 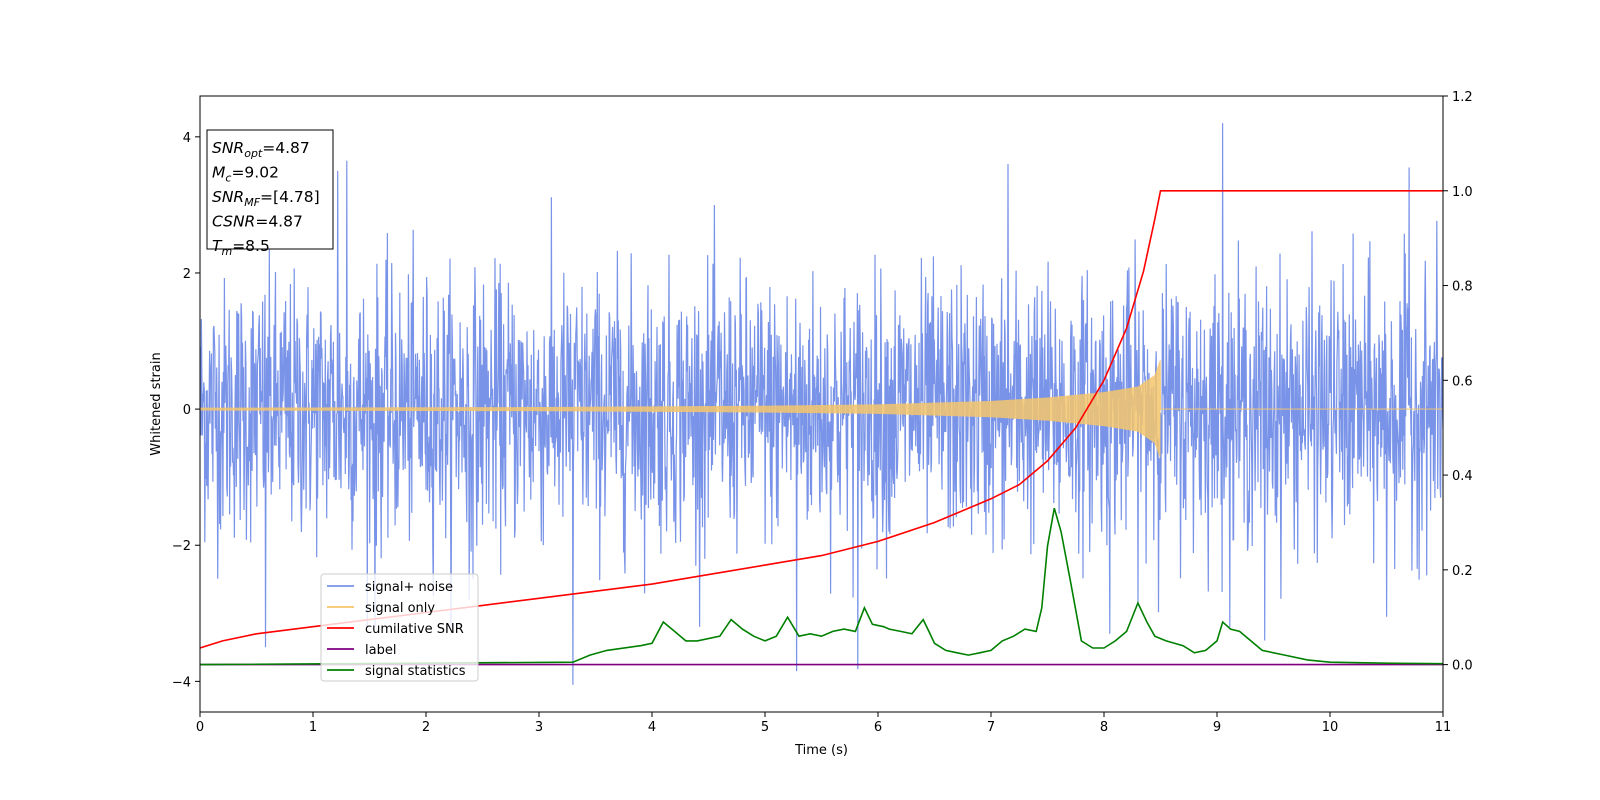 What do you see at coordinates (181, 546) in the screenshot?
I see `y-tick-label: −2` at bounding box center [181, 546].